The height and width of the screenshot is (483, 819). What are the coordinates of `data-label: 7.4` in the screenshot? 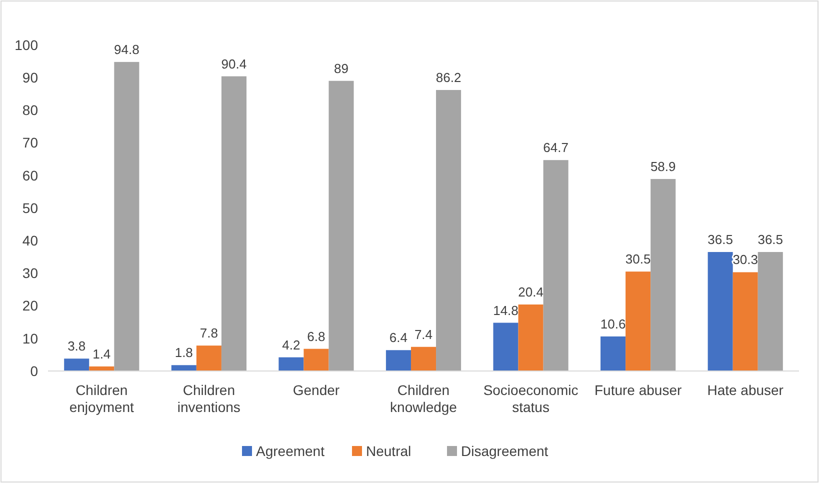 It's located at (423, 334).